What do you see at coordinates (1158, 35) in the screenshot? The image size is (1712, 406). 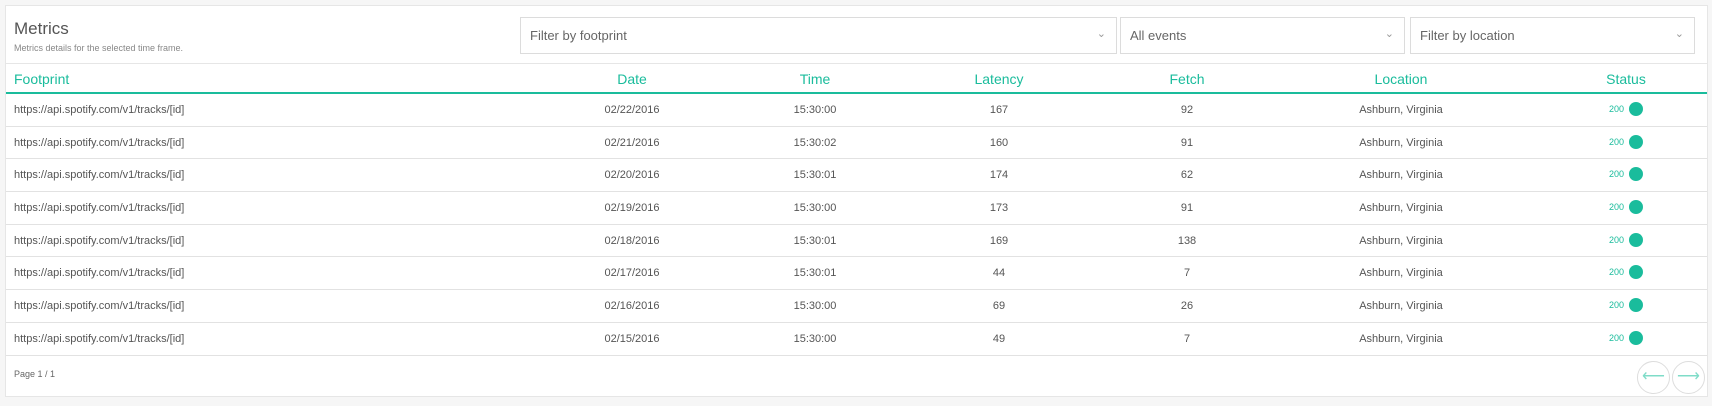 I see `events-filter-label: All events` at bounding box center [1158, 35].